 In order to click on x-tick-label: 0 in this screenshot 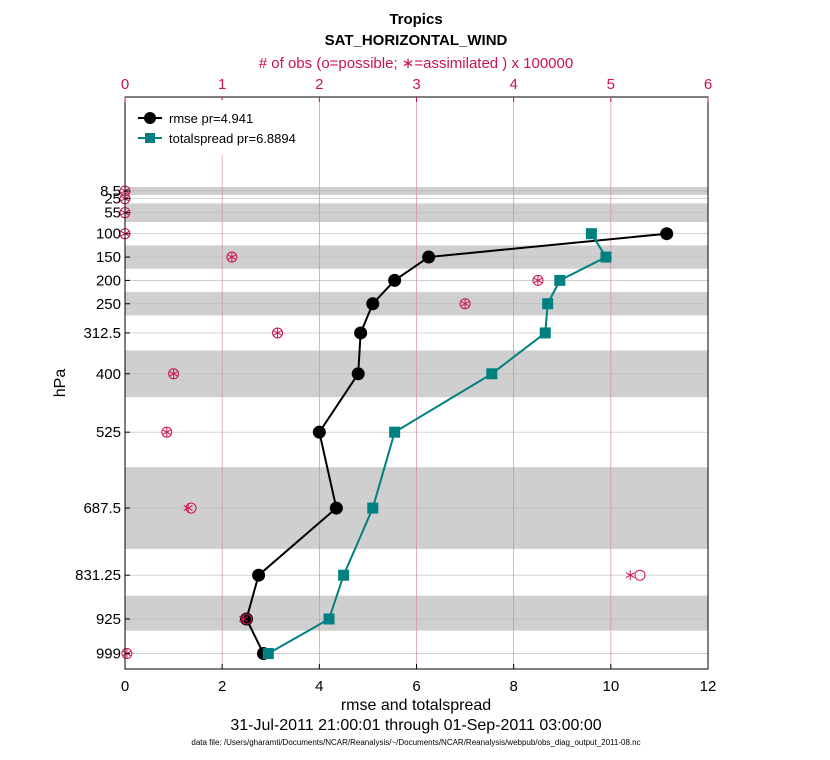, I will do `click(125, 686)`.